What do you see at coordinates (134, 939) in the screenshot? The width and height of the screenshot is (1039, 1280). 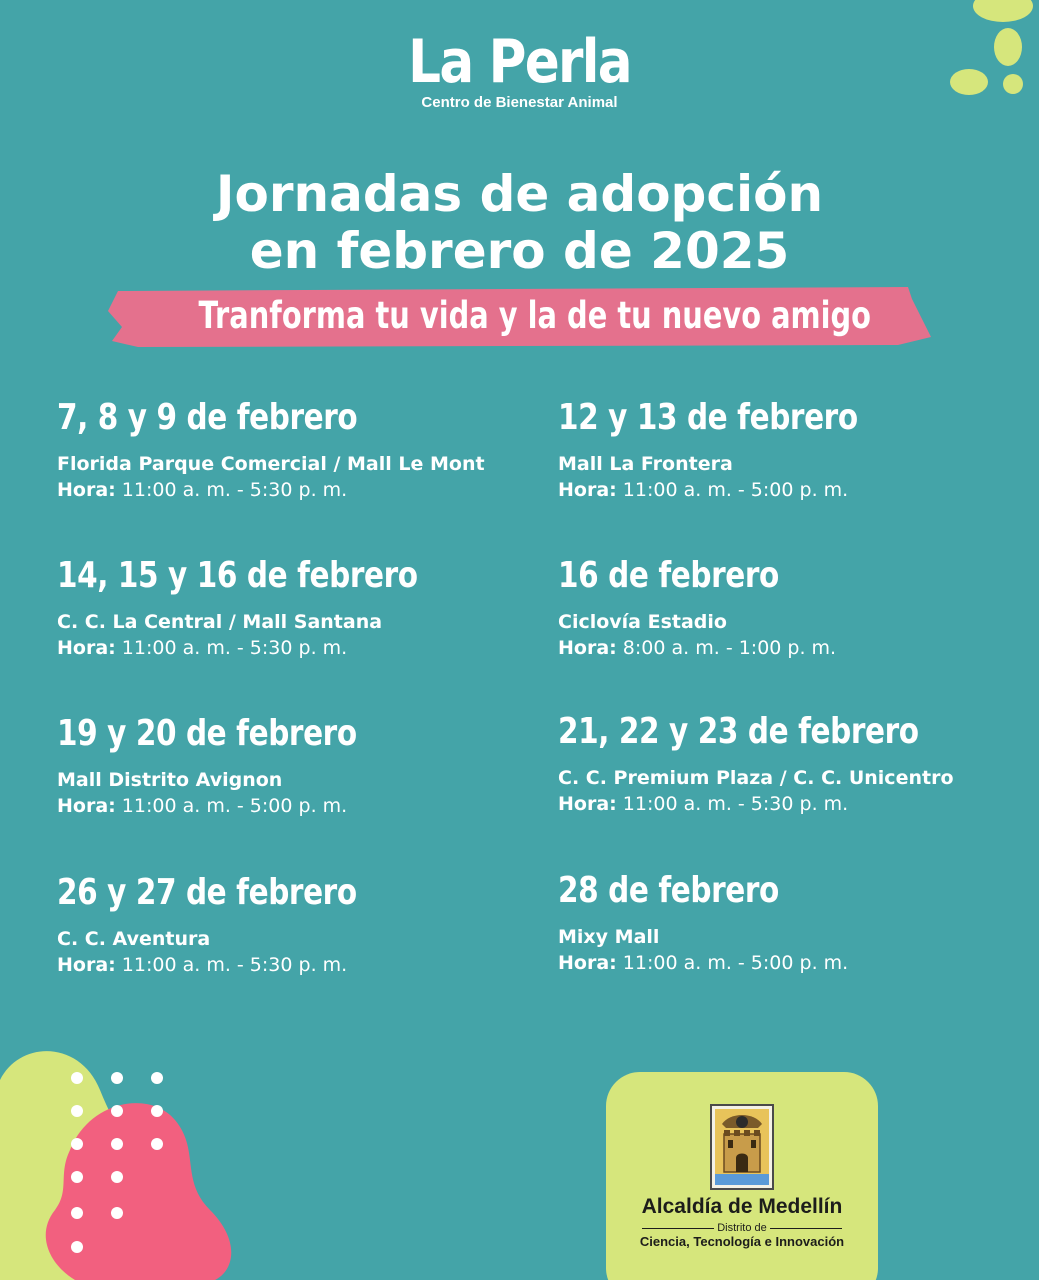 I see `event-place: C. C. Aventura` at bounding box center [134, 939].